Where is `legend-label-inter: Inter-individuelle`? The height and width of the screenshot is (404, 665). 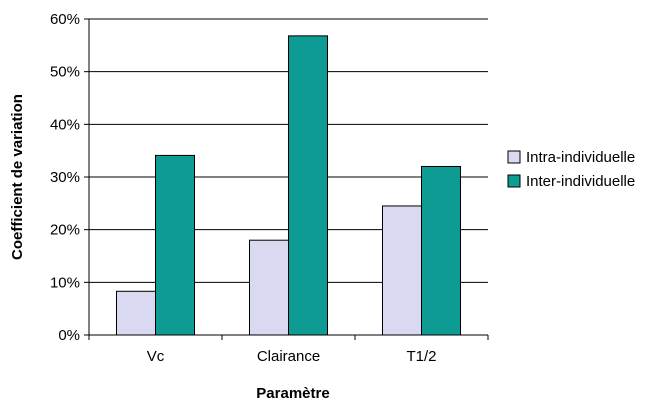
legend-label-inter: Inter-individuelle is located at coordinates (580, 181).